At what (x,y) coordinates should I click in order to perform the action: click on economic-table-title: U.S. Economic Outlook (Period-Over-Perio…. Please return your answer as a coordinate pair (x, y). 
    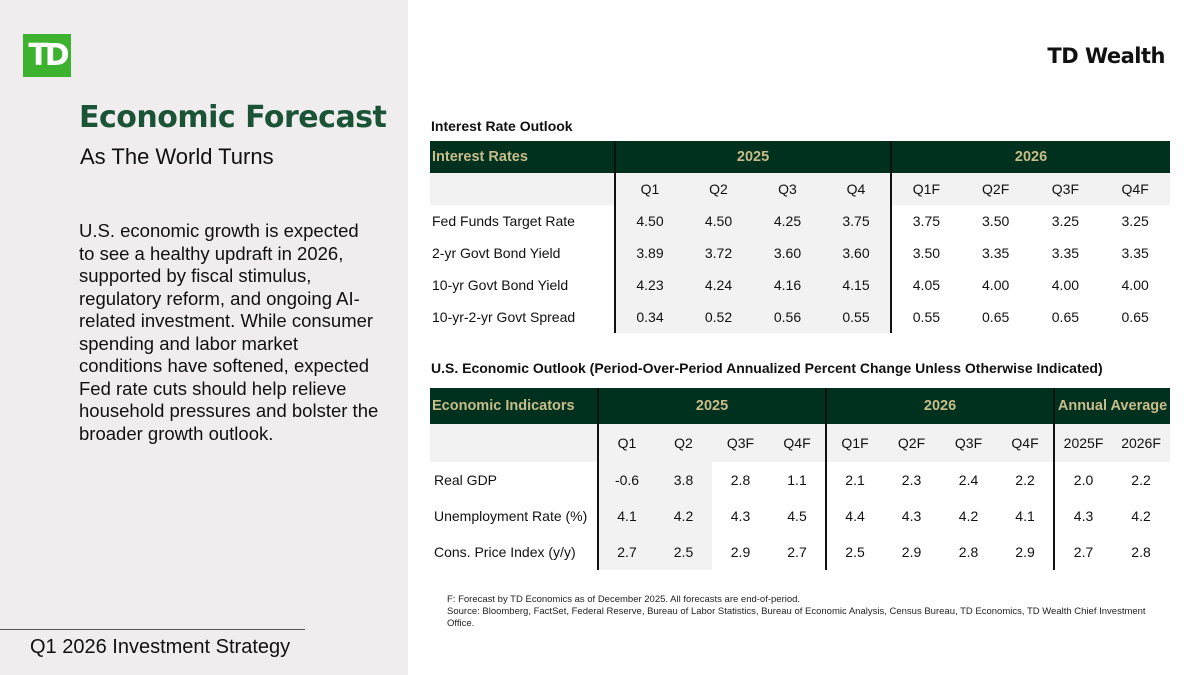
    Looking at the image, I should click on (767, 368).